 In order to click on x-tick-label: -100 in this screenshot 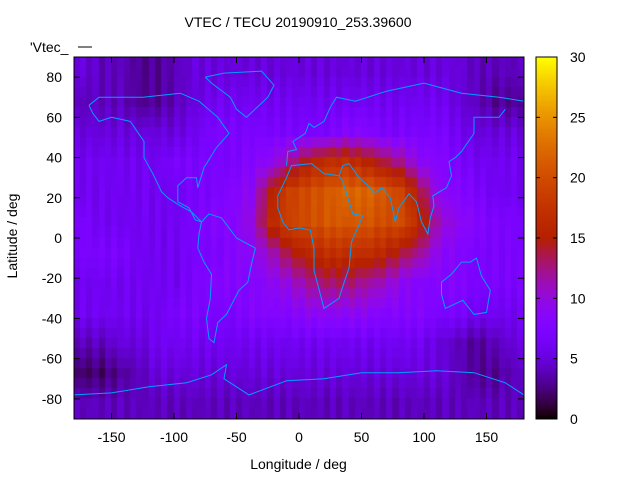, I will do `click(174, 437)`.